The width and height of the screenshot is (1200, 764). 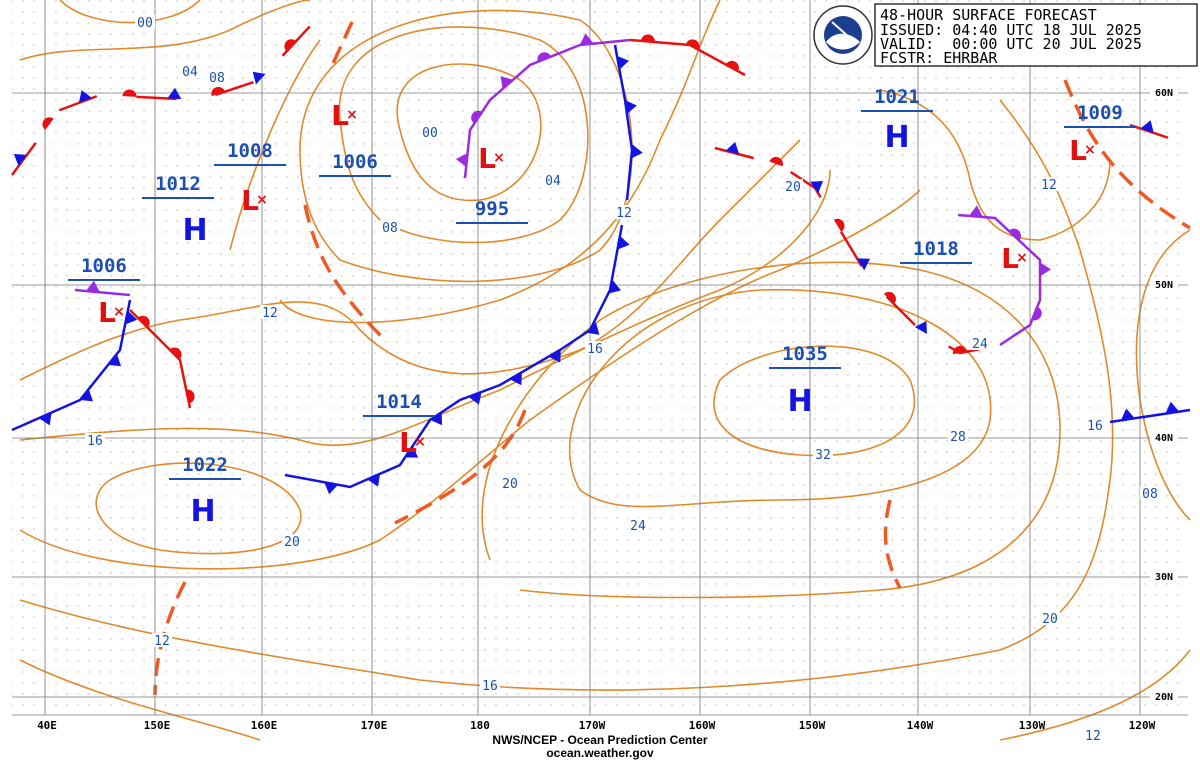 What do you see at coordinates (1011, 30) in the screenshot?
I see `header-line: ISSUED: 04:40 UTC 18 JUL 2025` at bounding box center [1011, 30].